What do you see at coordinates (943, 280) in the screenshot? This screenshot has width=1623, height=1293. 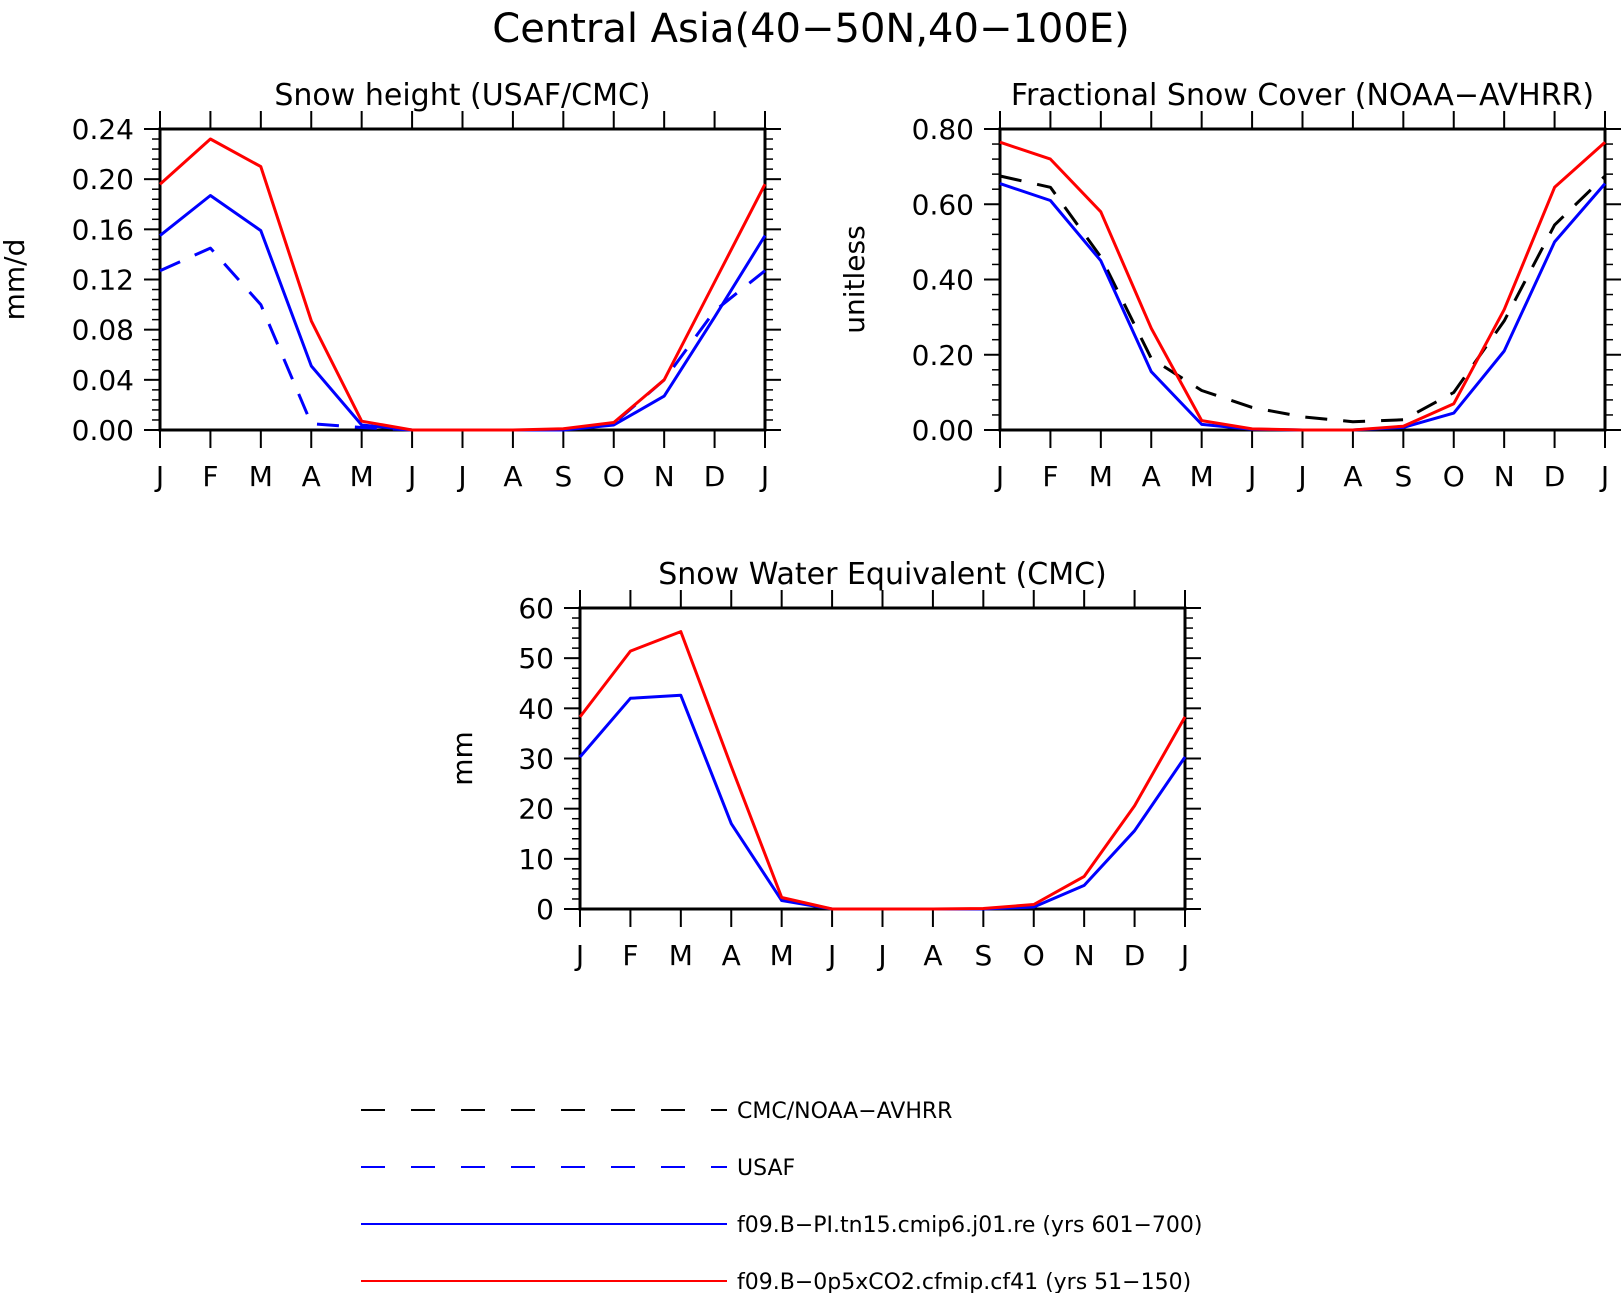 I see `y-tick-label: 0.40` at bounding box center [943, 280].